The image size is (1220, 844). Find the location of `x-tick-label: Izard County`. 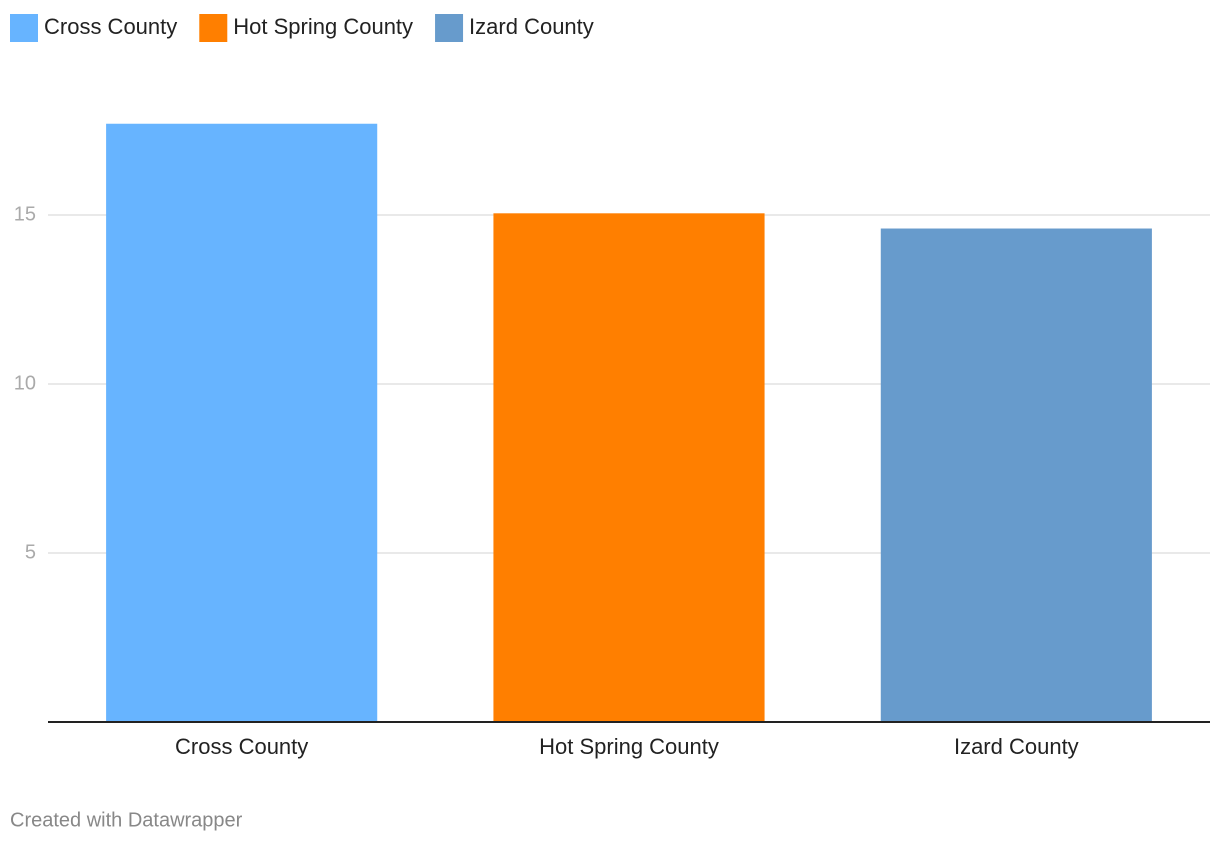

x-tick-label: Izard County is located at coordinates (1016, 746).